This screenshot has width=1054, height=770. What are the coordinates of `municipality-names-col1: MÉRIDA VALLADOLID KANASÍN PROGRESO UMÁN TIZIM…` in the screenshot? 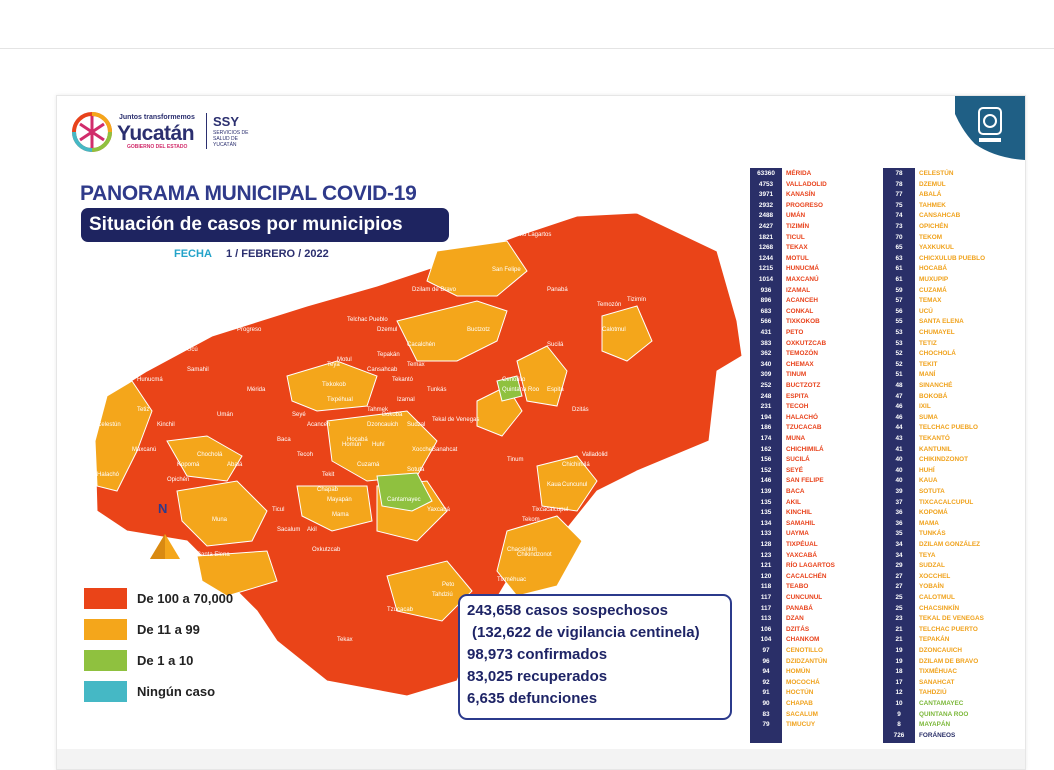 It's located at (836, 455).